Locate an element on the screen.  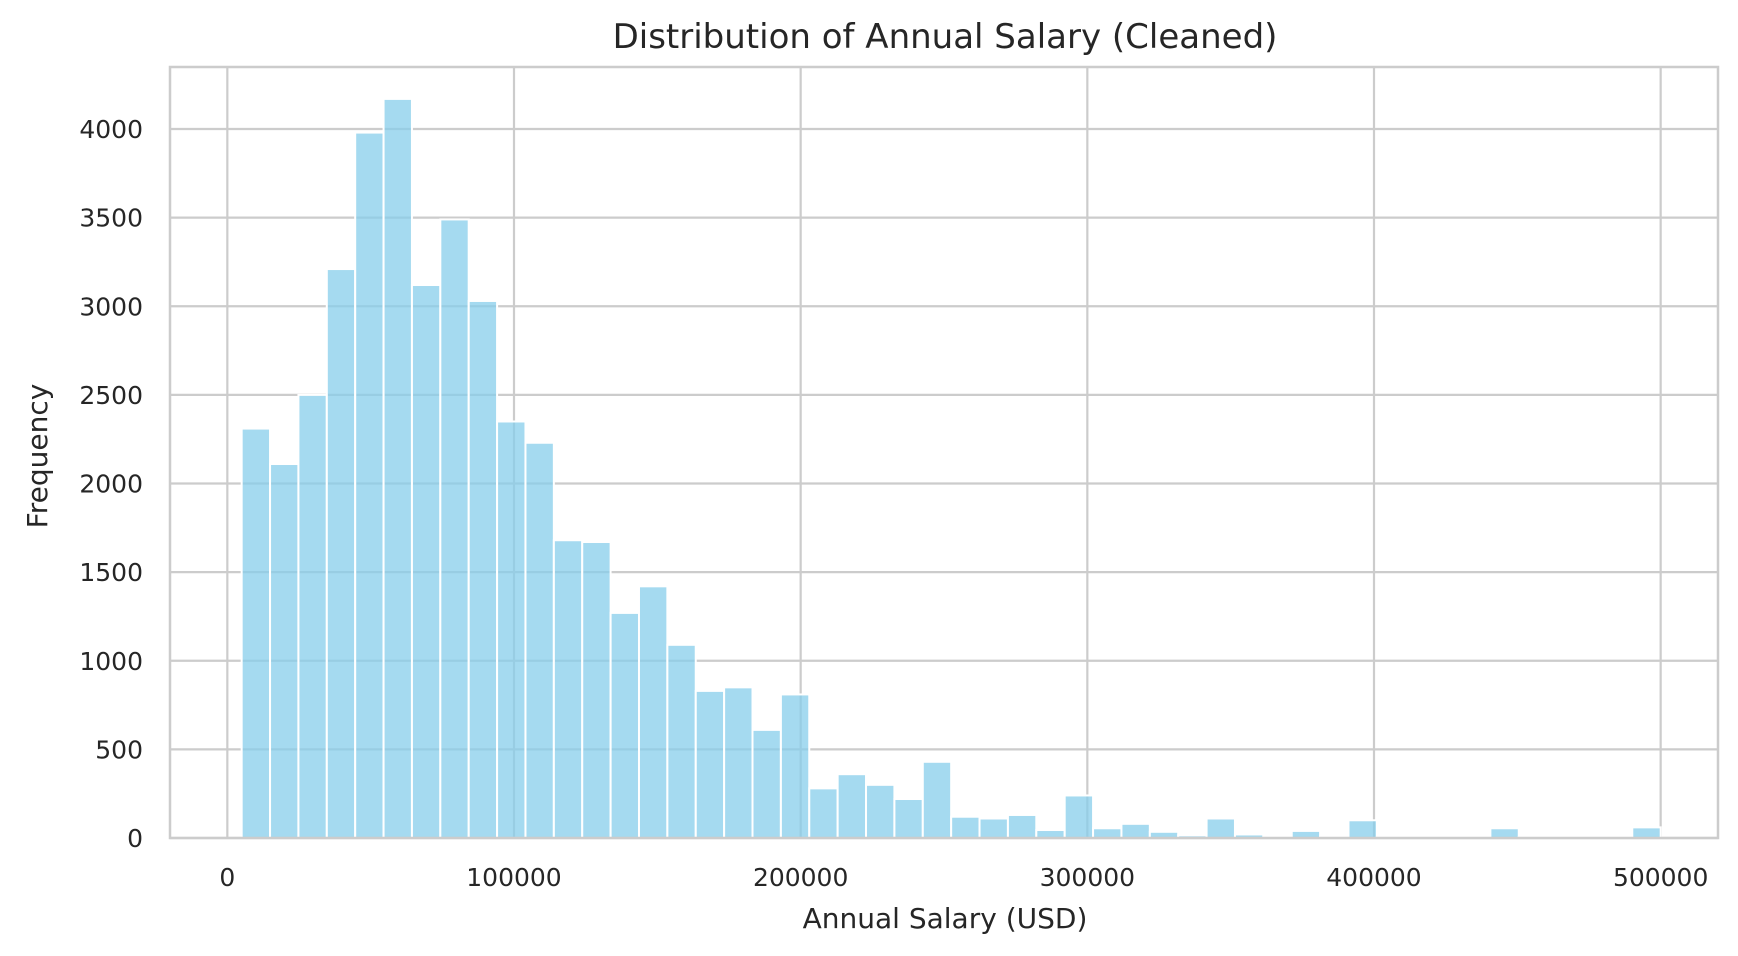
y-tick-label: 3500 is located at coordinates (111, 218).